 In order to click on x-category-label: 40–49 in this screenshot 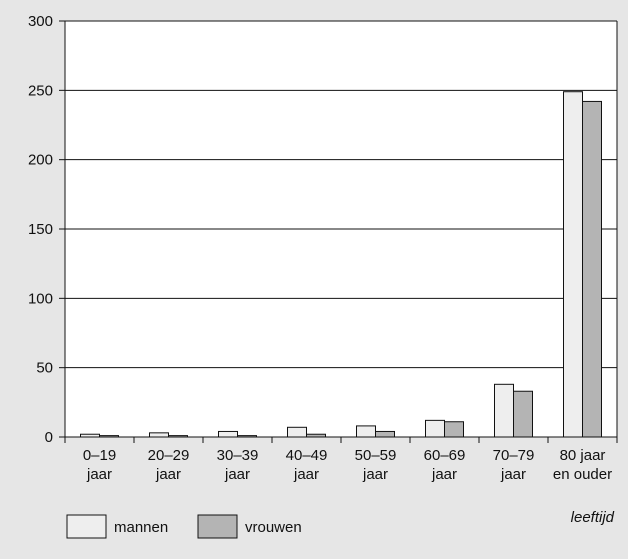, I will do `click(307, 455)`.